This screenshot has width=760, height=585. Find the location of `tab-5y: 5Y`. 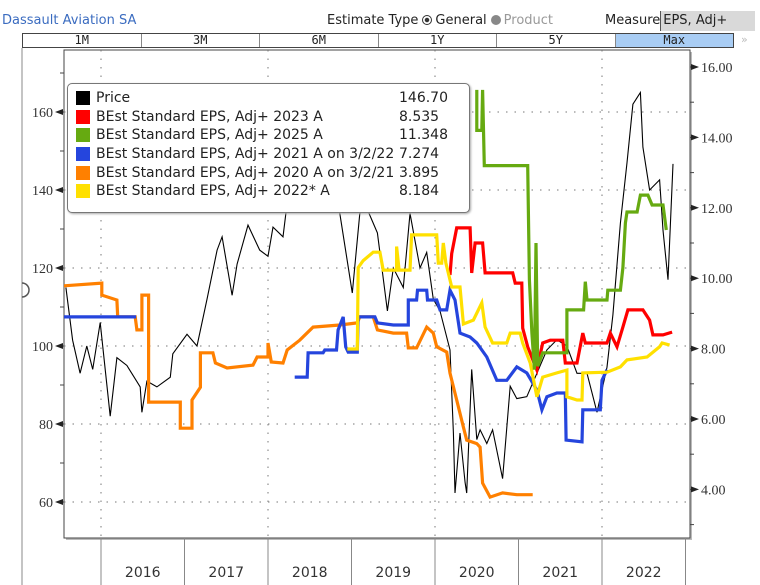

tab-5y: 5Y is located at coordinates (556, 40).